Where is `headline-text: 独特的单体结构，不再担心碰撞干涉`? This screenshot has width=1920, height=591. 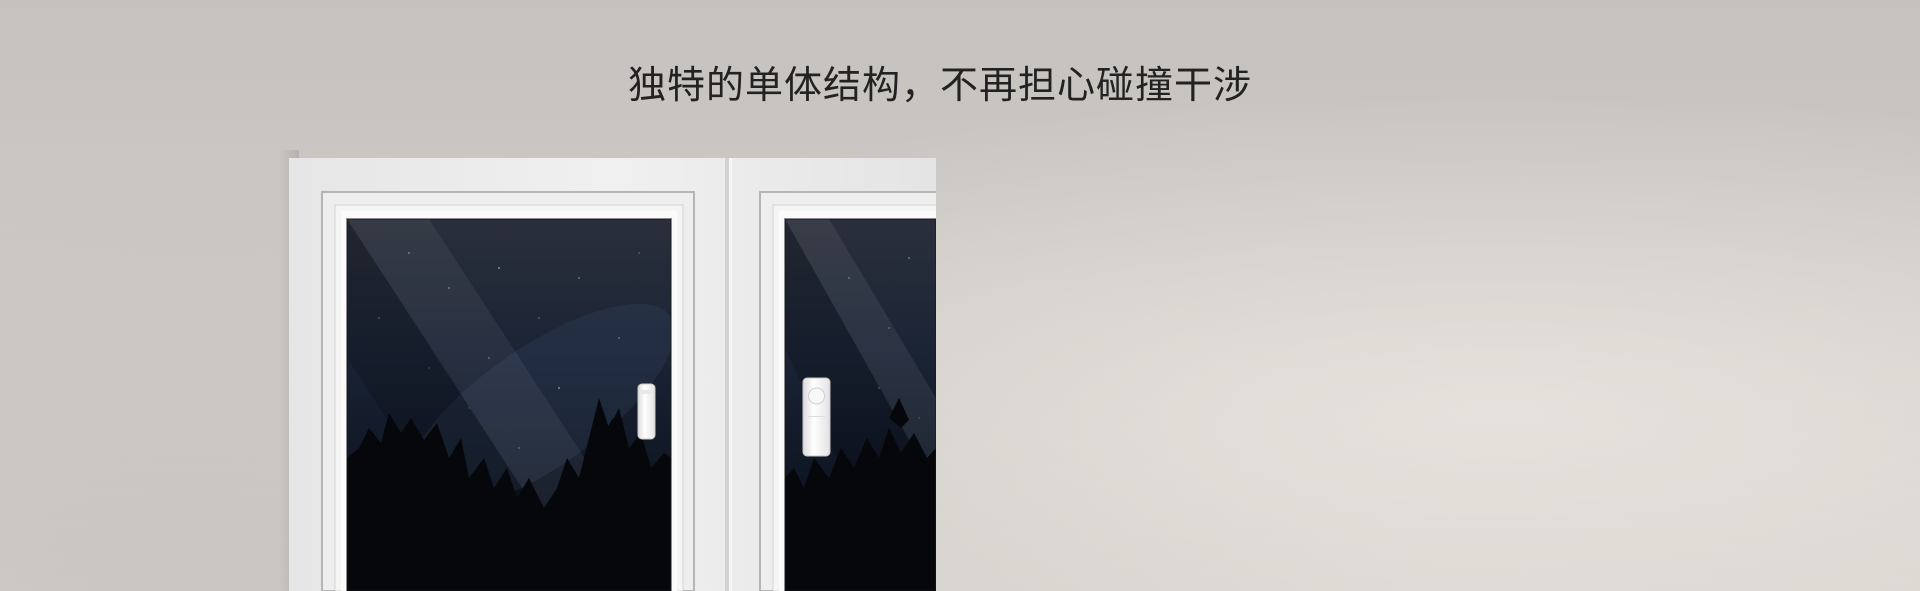 headline-text: 独特的单体结构，不再担心碰撞干涉 is located at coordinates (939, 85).